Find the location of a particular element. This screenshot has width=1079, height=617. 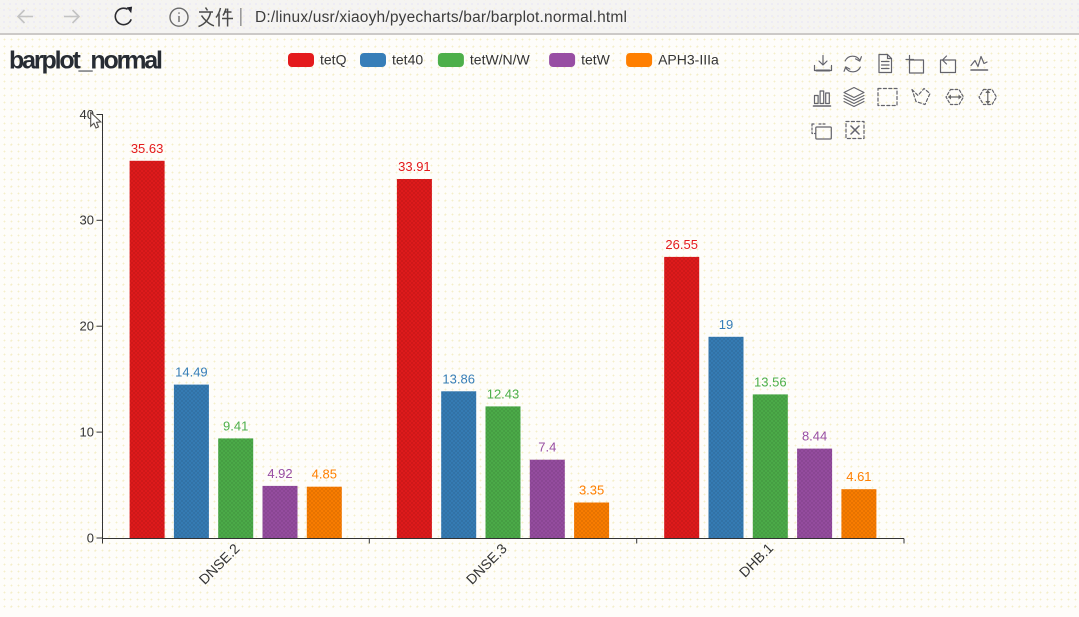

svg-text: tetW is located at coordinates (596, 60).